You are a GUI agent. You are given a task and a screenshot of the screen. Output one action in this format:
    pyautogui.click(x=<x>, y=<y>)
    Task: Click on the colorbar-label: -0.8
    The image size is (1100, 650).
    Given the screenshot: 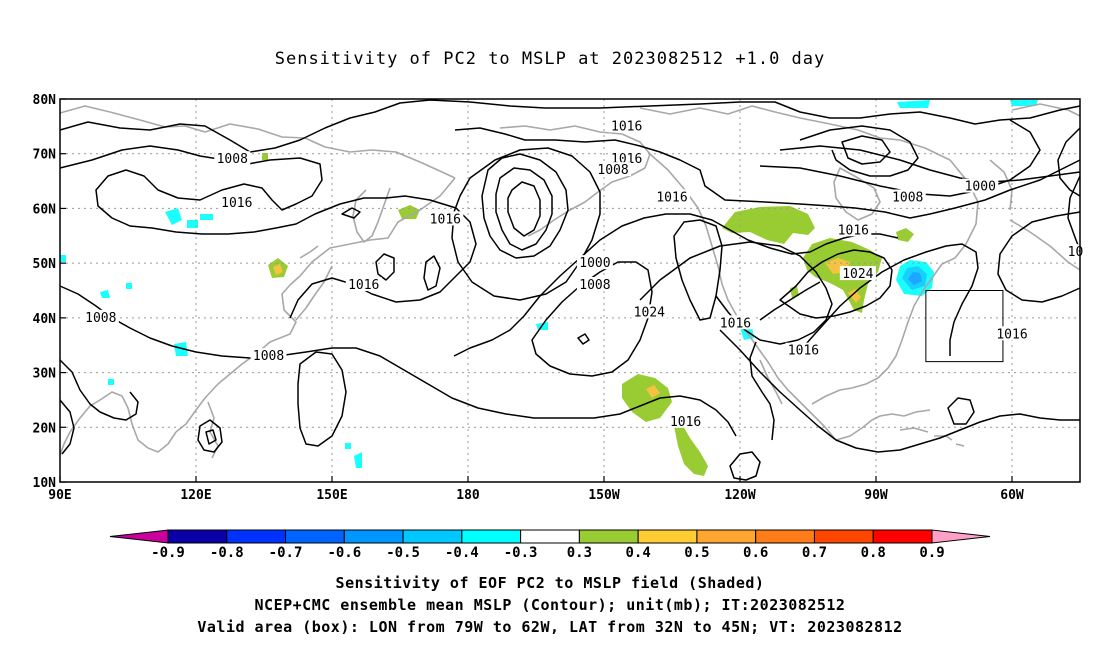 What is the action you would take?
    pyautogui.click(x=227, y=553)
    